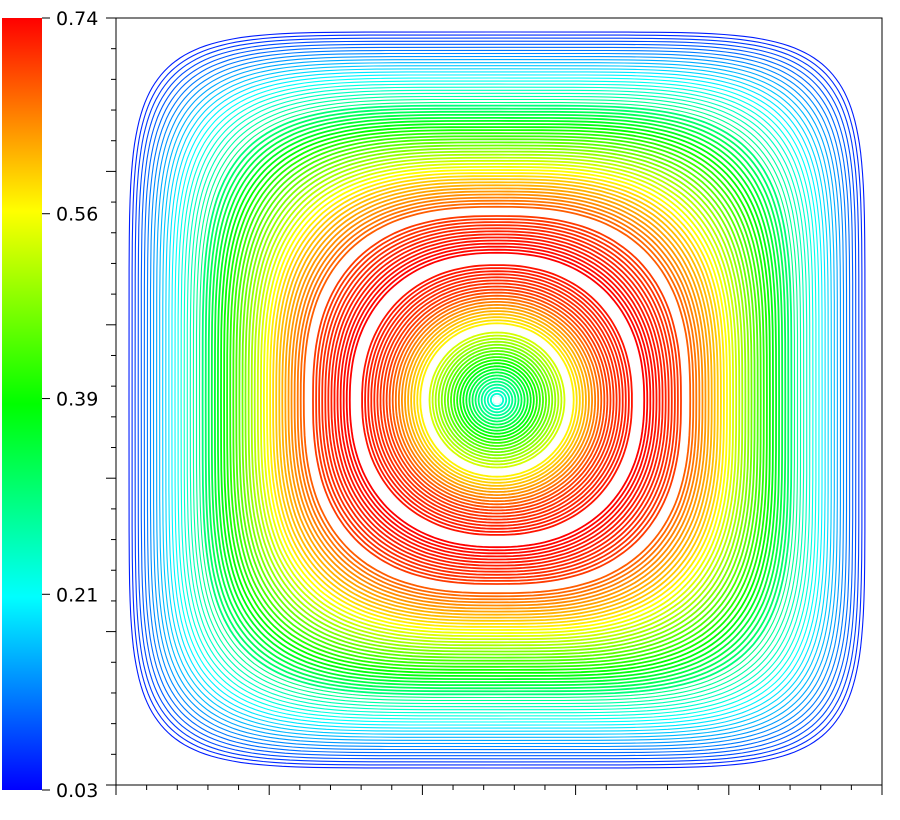  Describe the element at coordinates (77, 791) in the screenshot. I see `colorbar-tick-label: 0.03` at that location.